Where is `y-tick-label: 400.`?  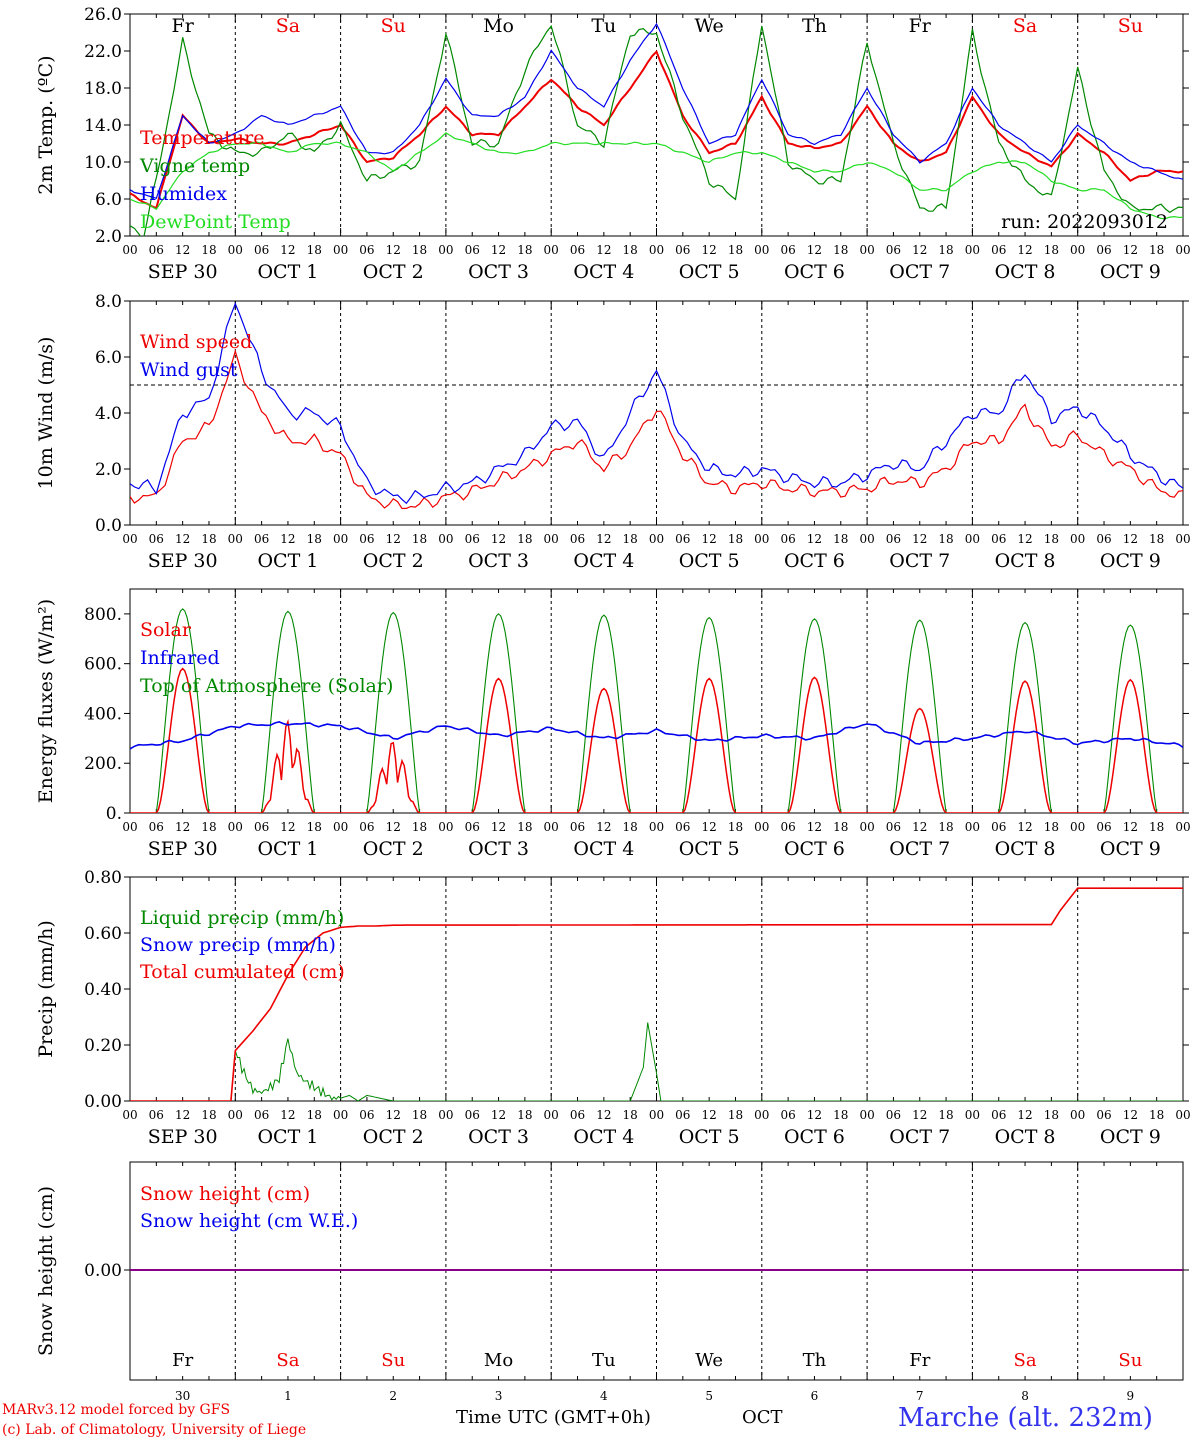 y-tick-label: 400. is located at coordinates (103, 714).